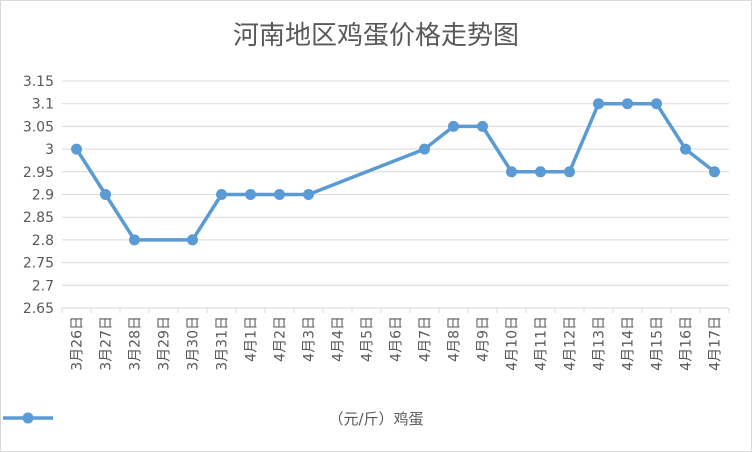  What do you see at coordinates (512, 343) in the screenshot?
I see `x-tick-label: 4月10日` at bounding box center [512, 343].